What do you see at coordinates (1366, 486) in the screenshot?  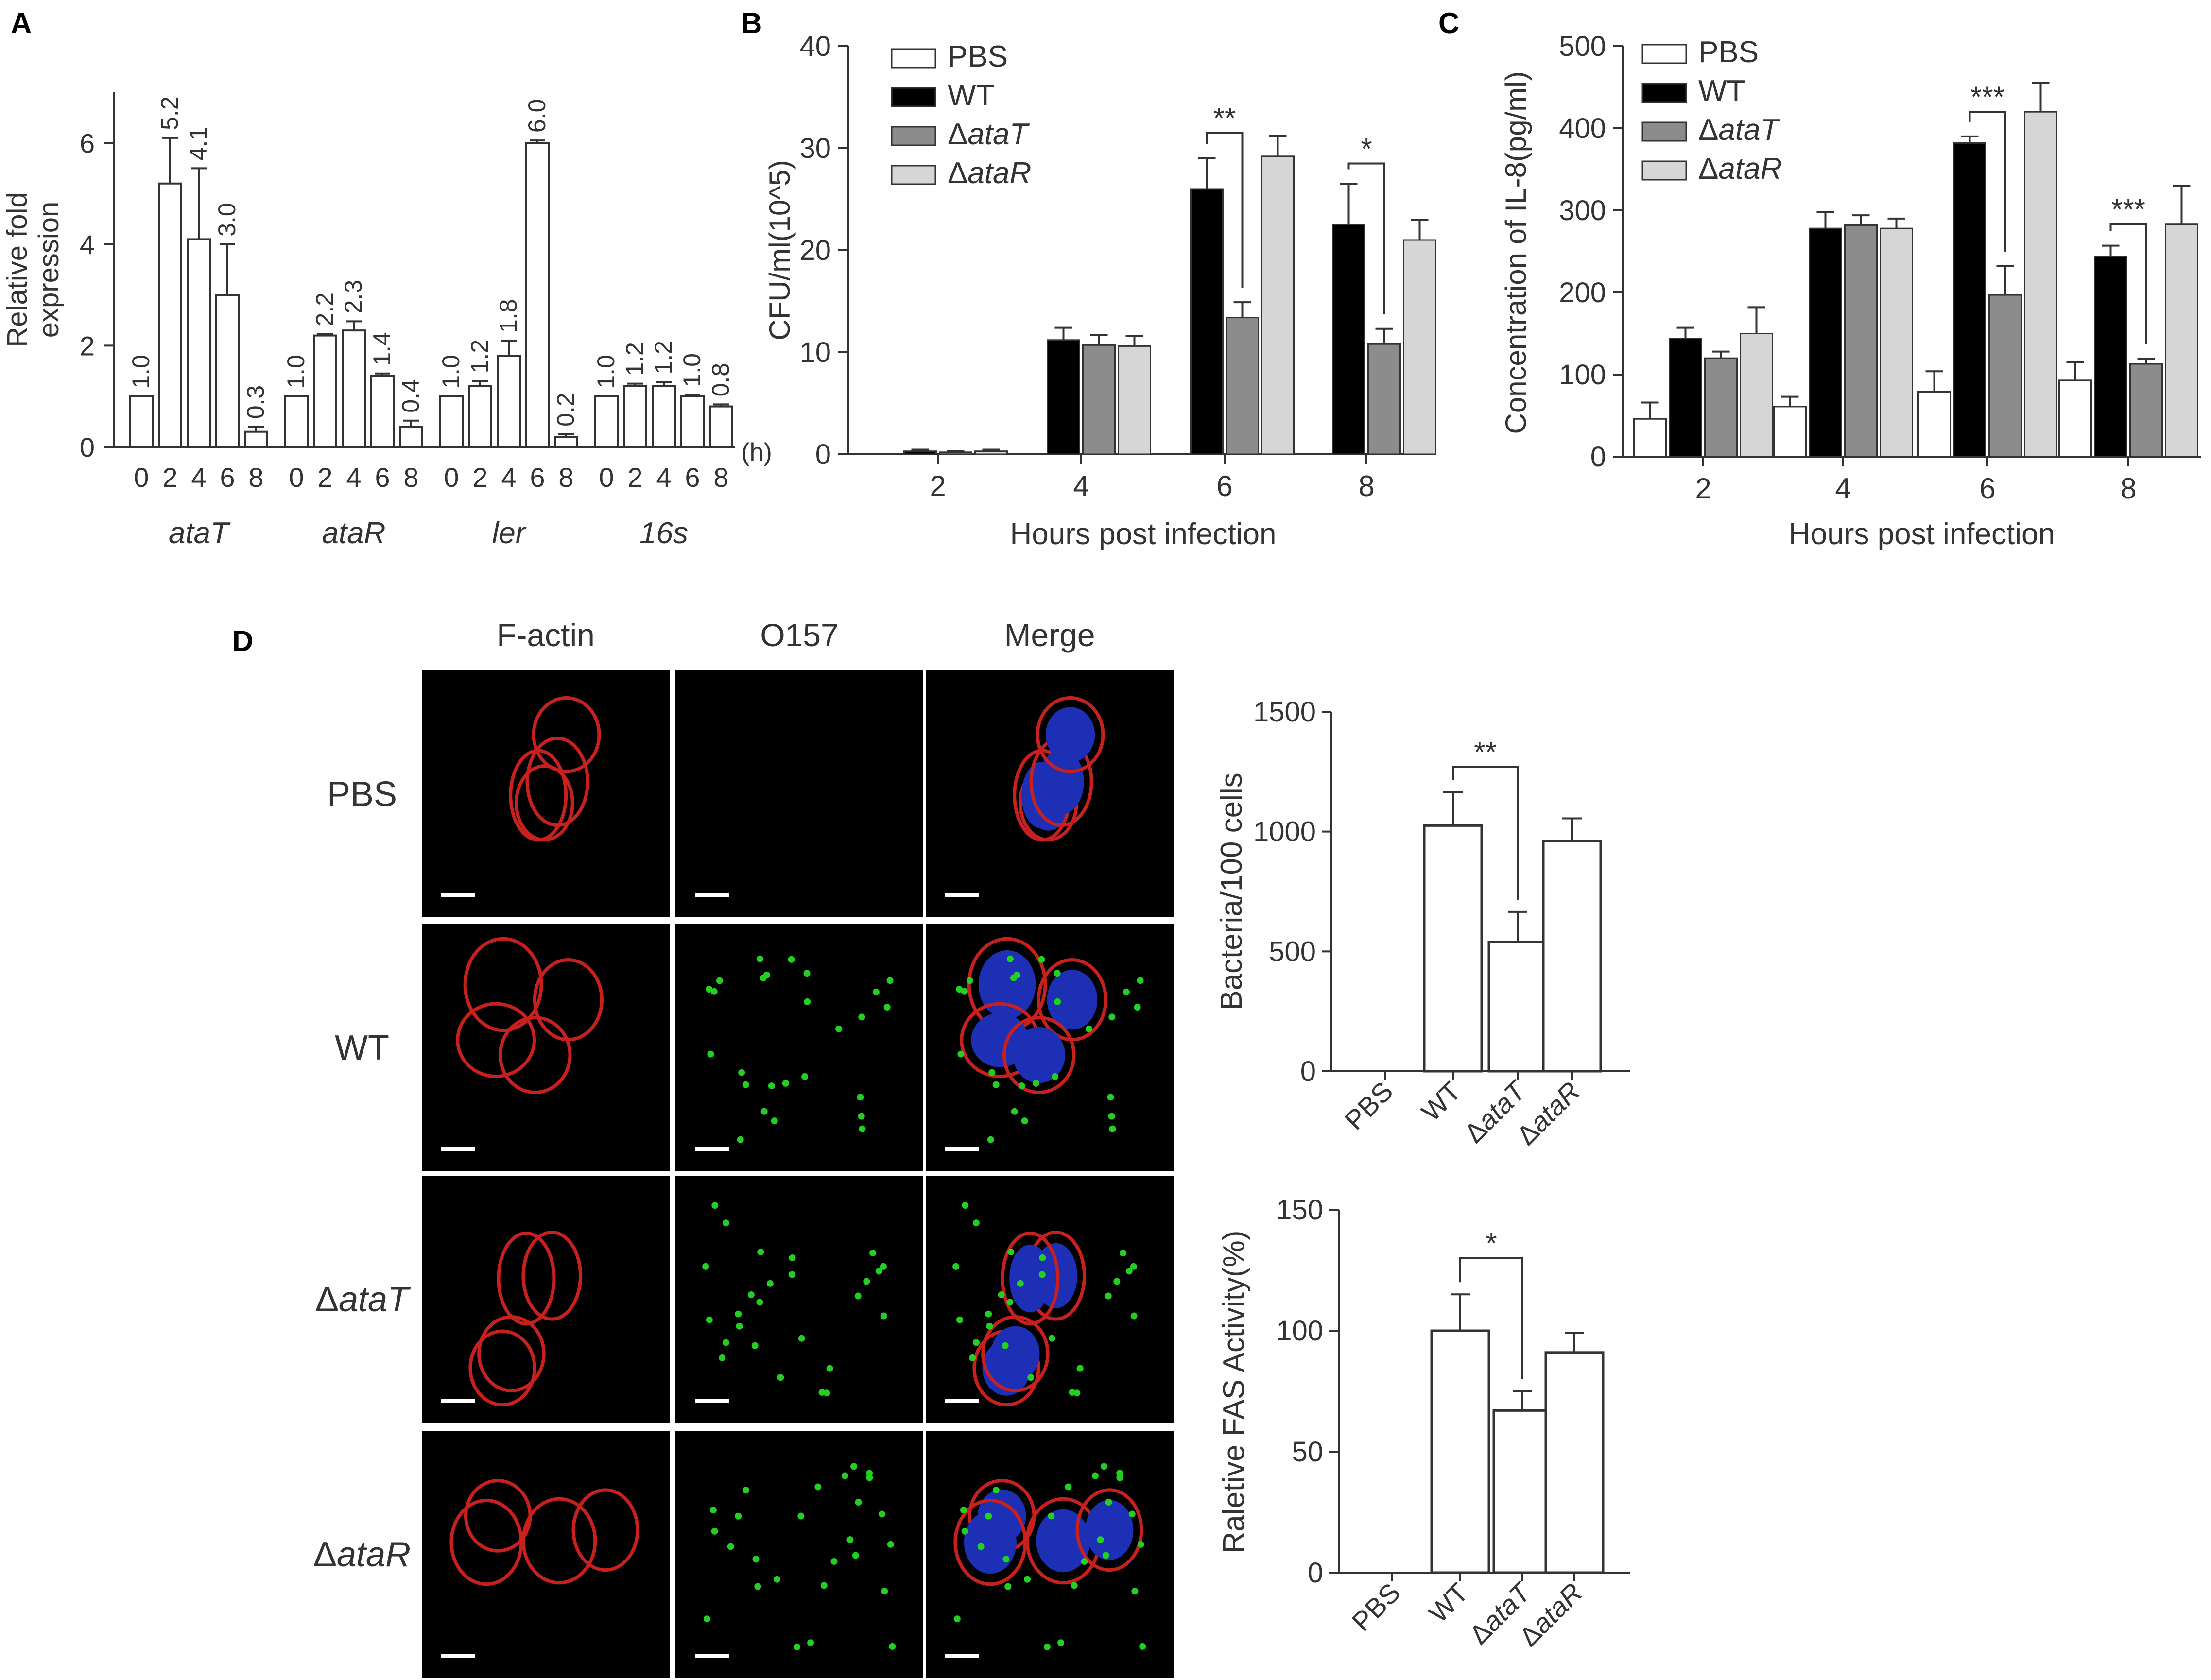 I see `b-x-tick-label: 8` at bounding box center [1366, 486].